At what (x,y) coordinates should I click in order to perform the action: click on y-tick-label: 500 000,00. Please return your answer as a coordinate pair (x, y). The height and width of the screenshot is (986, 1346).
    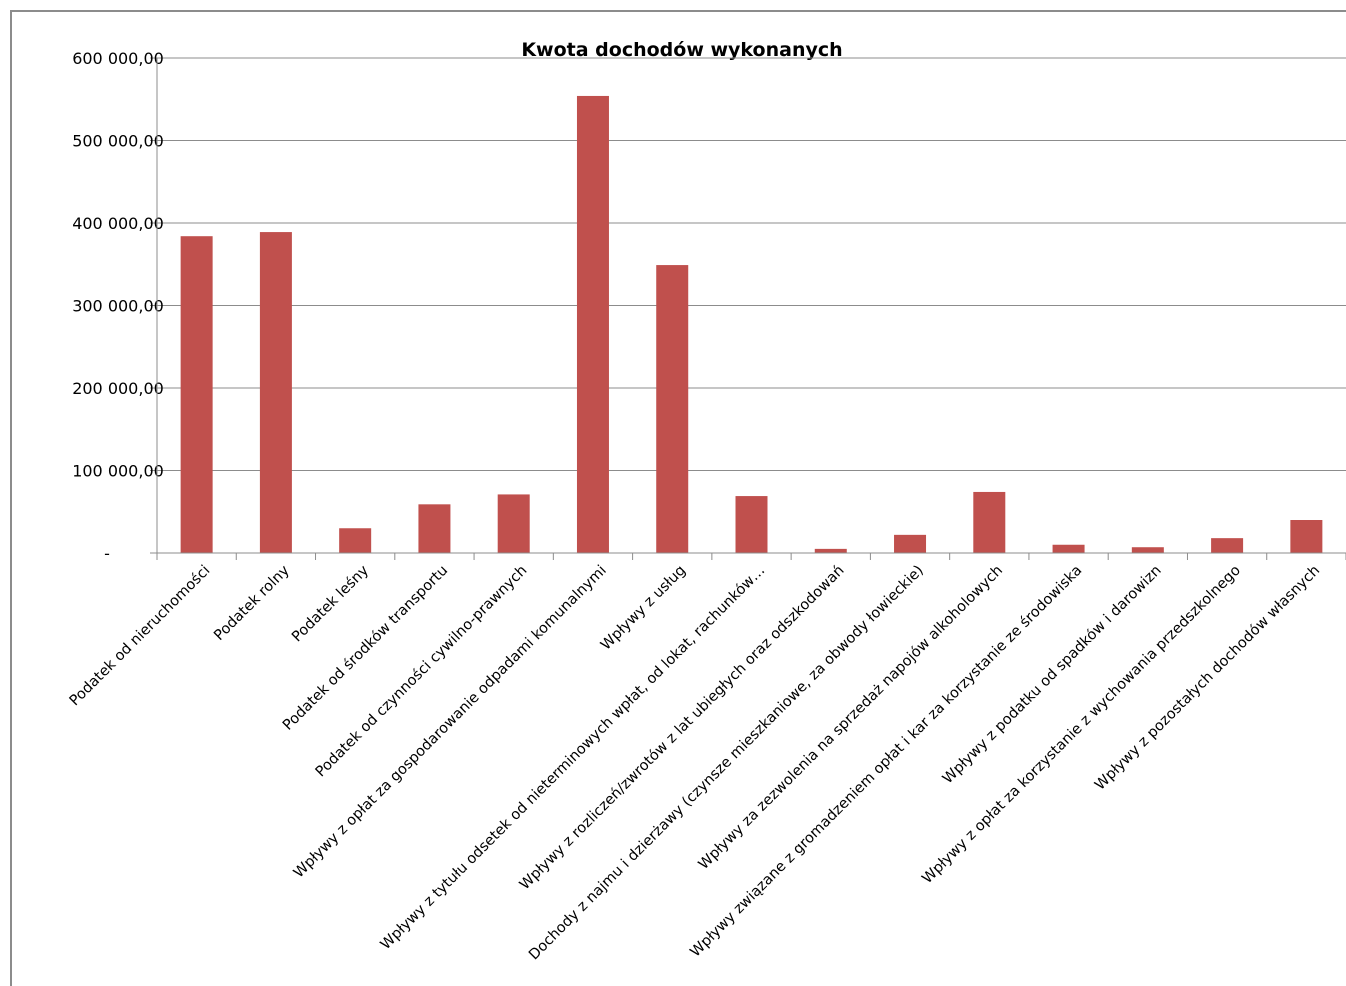
    Looking at the image, I should click on (118, 141).